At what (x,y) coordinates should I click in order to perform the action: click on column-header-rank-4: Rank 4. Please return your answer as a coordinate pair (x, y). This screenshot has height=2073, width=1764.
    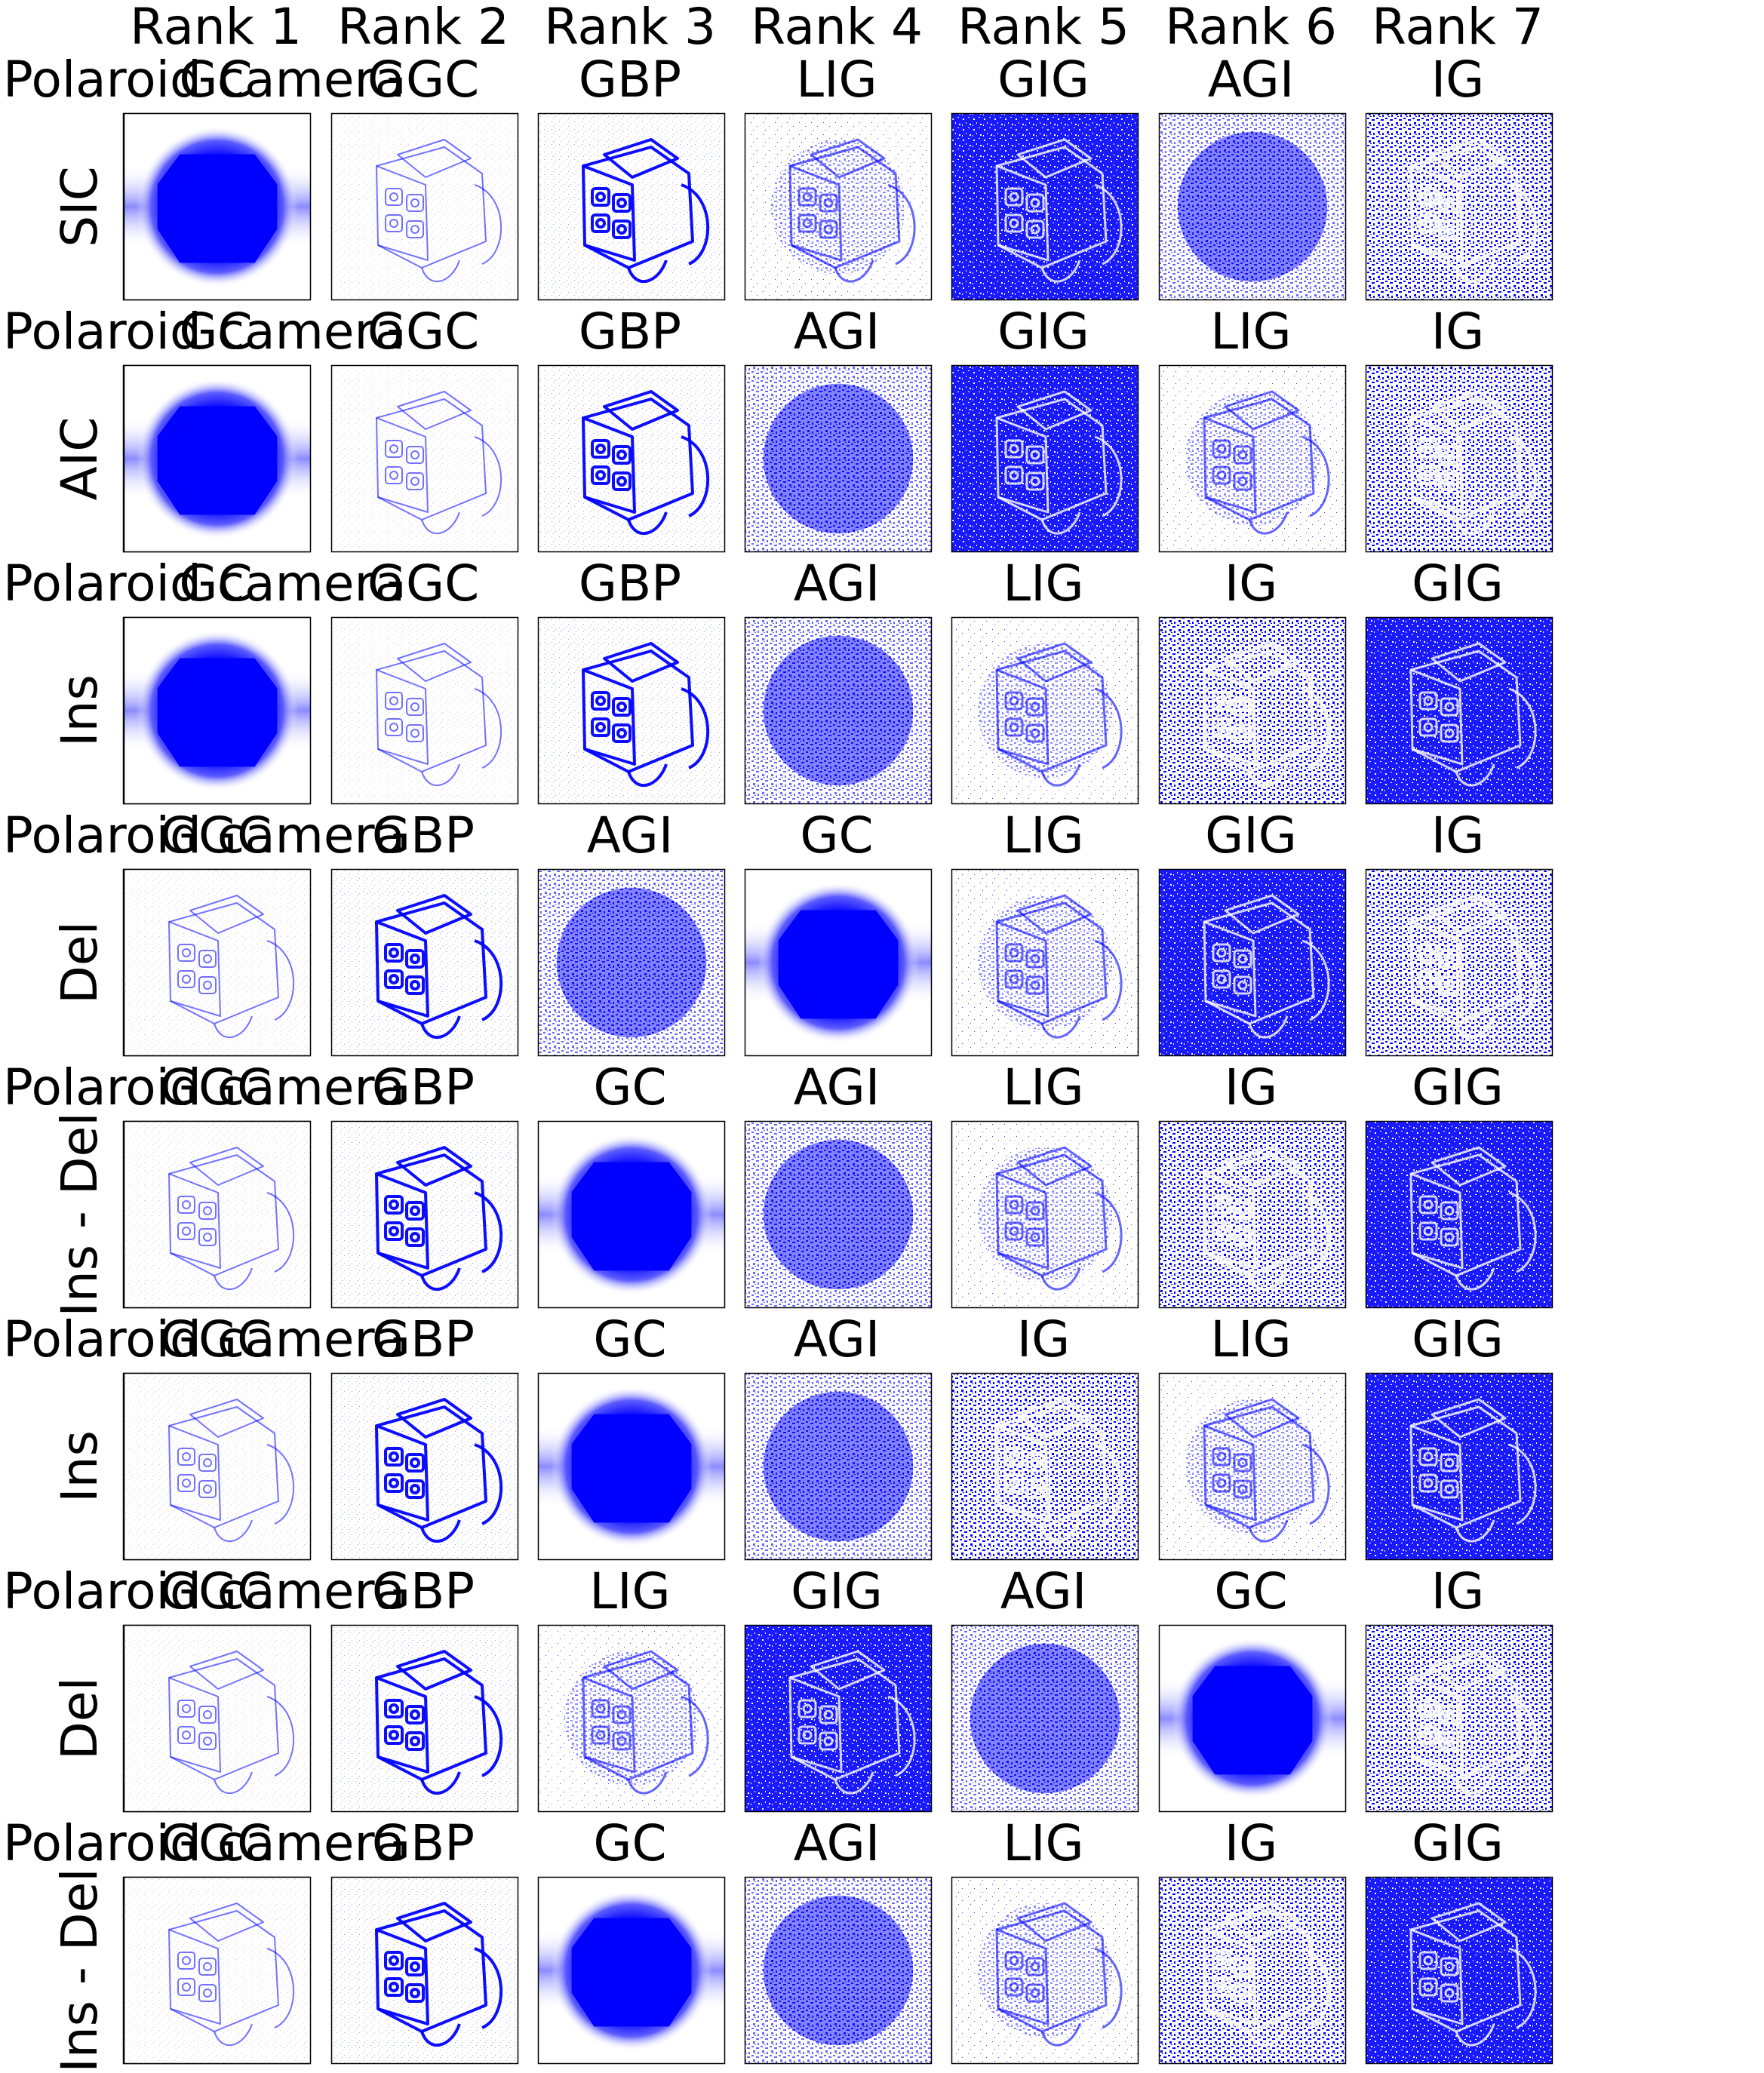
    Looking at the image, I should click on (837, 28).